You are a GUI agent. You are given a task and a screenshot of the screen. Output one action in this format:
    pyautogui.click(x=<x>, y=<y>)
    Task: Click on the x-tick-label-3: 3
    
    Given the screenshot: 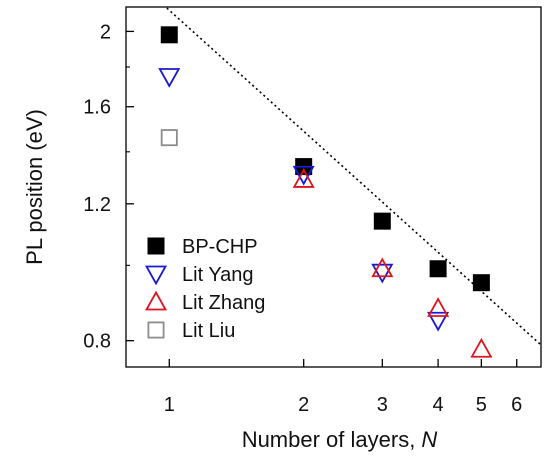 What is the action you would take?
    pyautogui.click(x=382, y=405)
    